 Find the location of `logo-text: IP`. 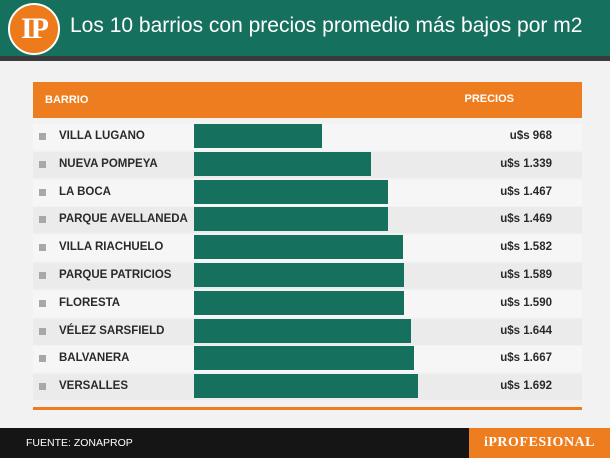

logo-text: IP is located at coordinates (35, 28).